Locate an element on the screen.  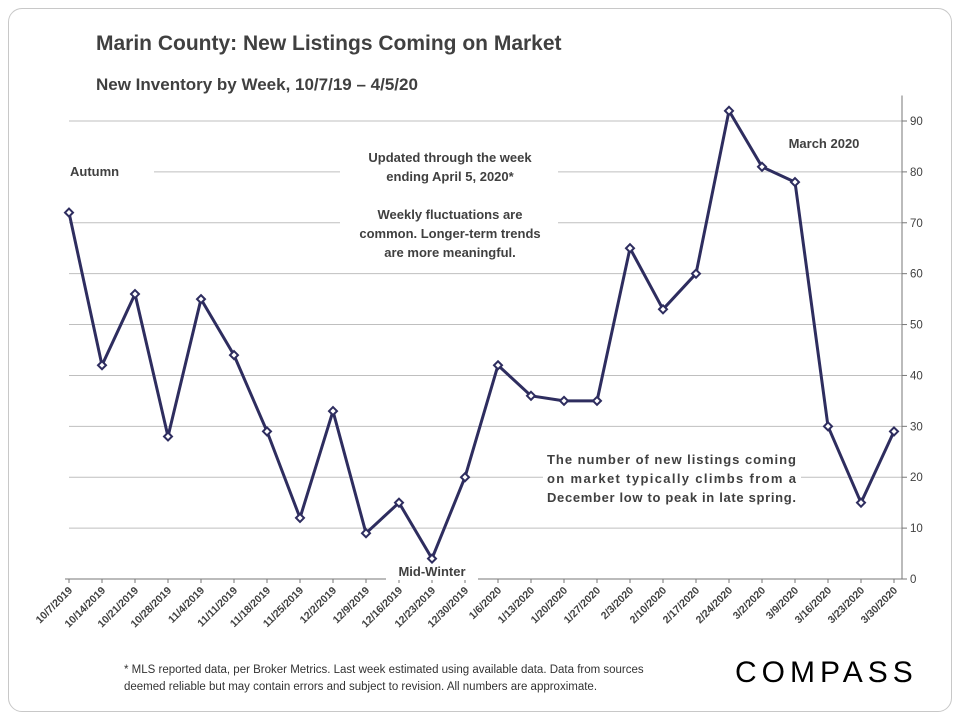
x-tick-label: 2/24/2020 is located at coordinates (715, 606).